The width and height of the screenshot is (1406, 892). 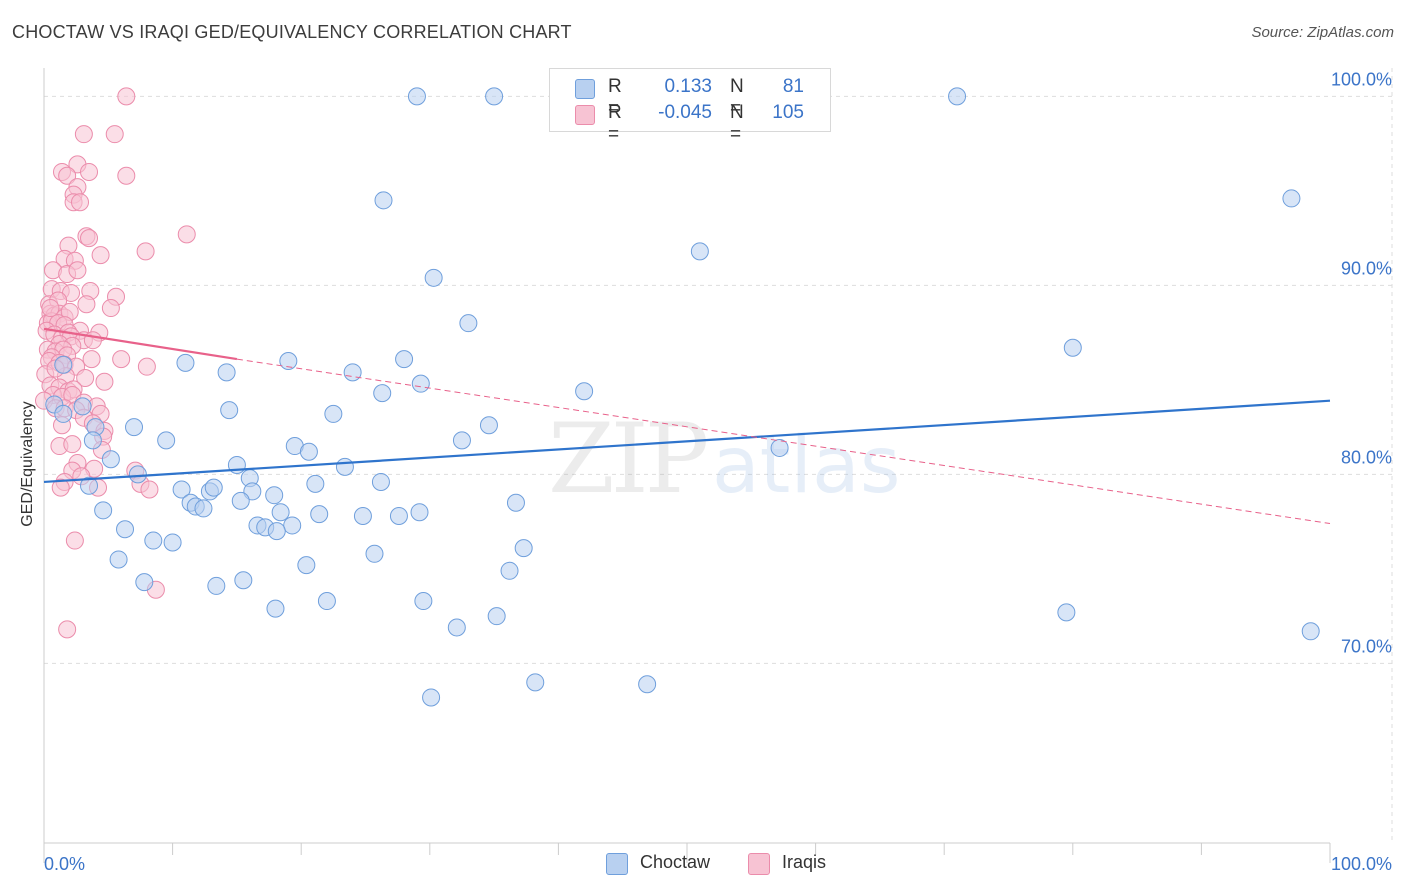 I want to click on watermark-atlas: atlas, so click(x=806, y=466).